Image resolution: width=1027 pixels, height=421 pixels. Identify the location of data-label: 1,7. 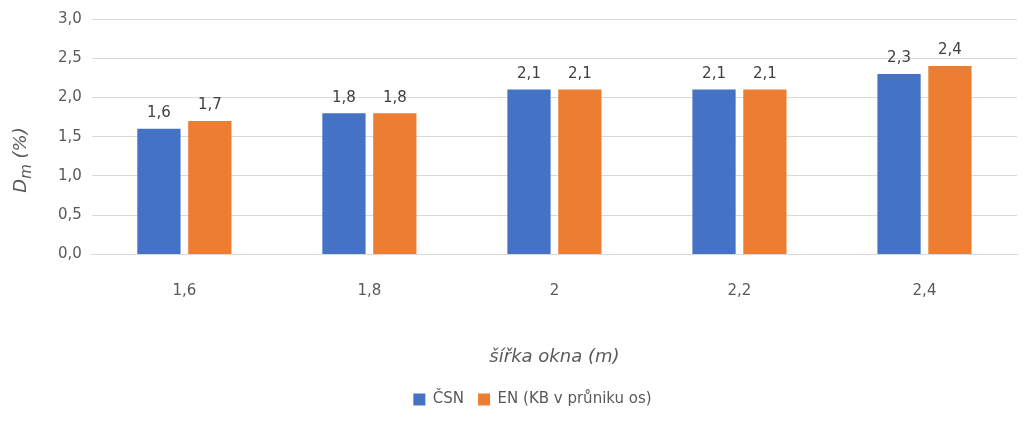
(209, 104).